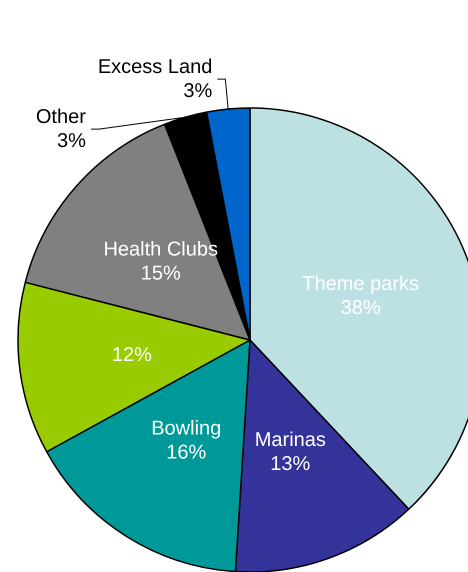 This screenshot has width=468, height=572. I want to click on data-label: 12%, so click(132, 355).